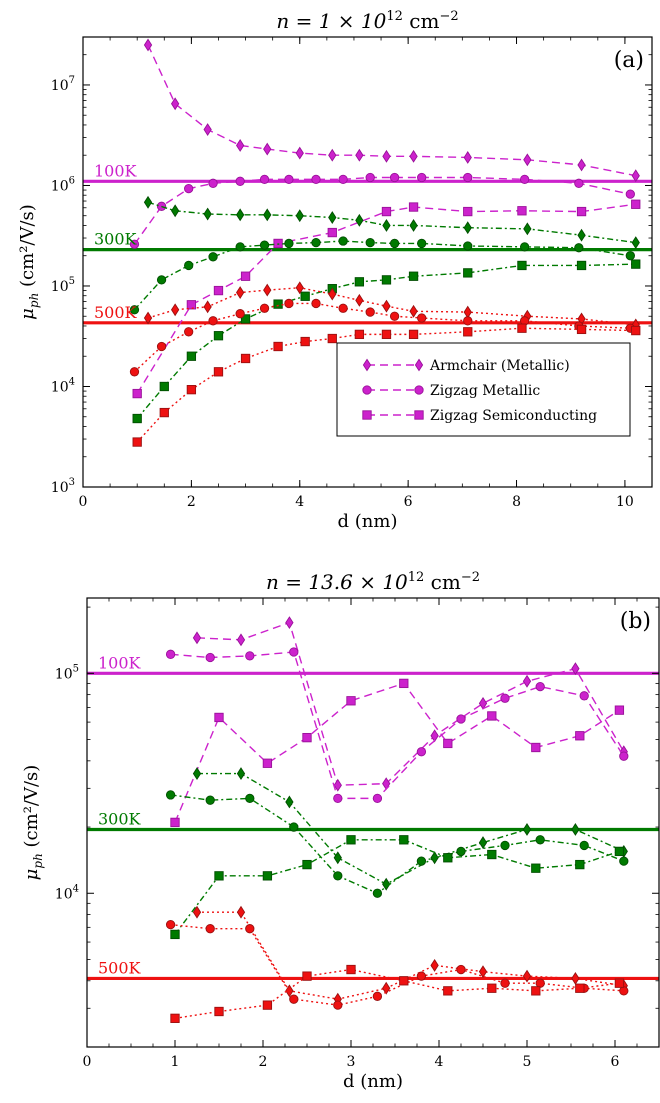 The height and width of the screenshot is (1103, 660). Describe the element at coordinates (408, 502) in the screenshot. I see `x-tick-label: 6` at that location.